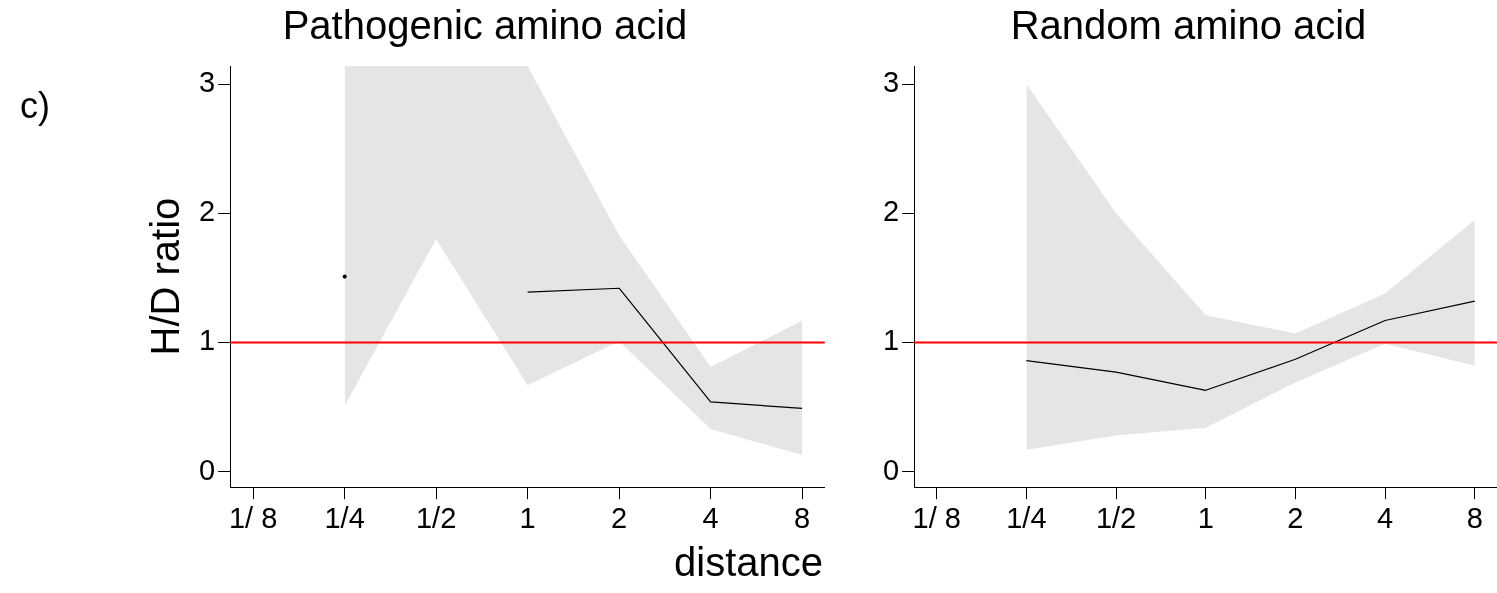  What do you see at coordinates (35, 106) in the screenshot?
I see `text: c)` at bounding box center [35, 106].